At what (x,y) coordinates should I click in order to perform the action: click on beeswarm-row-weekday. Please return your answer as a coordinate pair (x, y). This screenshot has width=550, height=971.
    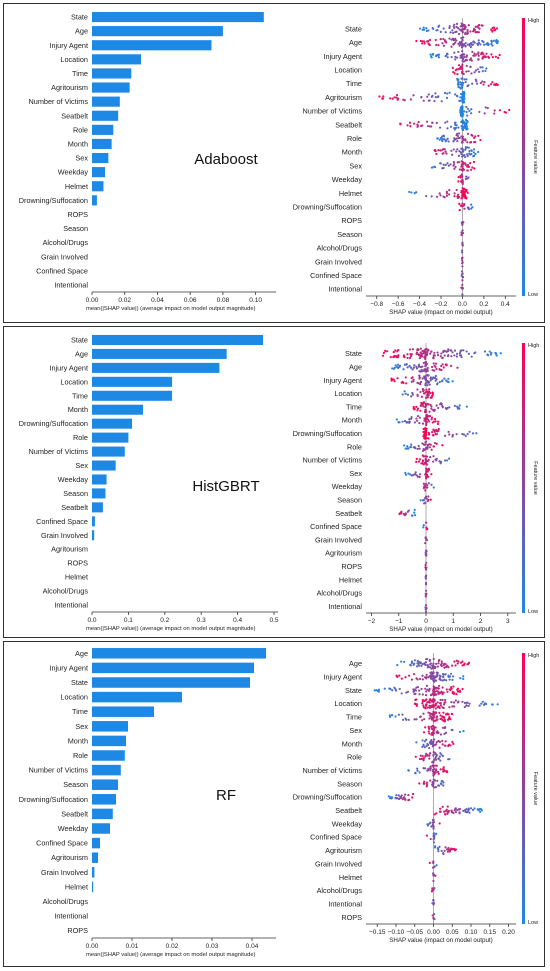
    Looking at the image, I should click on (463, 179).